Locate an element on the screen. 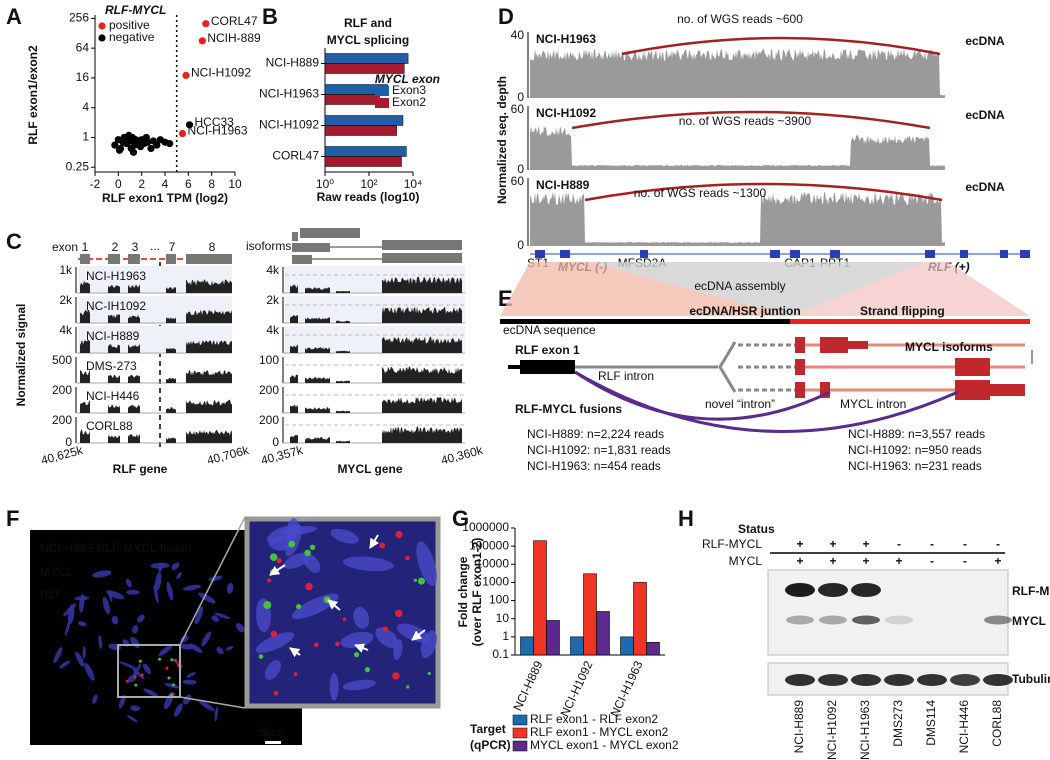 The width and height of the screenshot is (1050, 760). band-label: Tubulin is located at coordinates (1031, 679).